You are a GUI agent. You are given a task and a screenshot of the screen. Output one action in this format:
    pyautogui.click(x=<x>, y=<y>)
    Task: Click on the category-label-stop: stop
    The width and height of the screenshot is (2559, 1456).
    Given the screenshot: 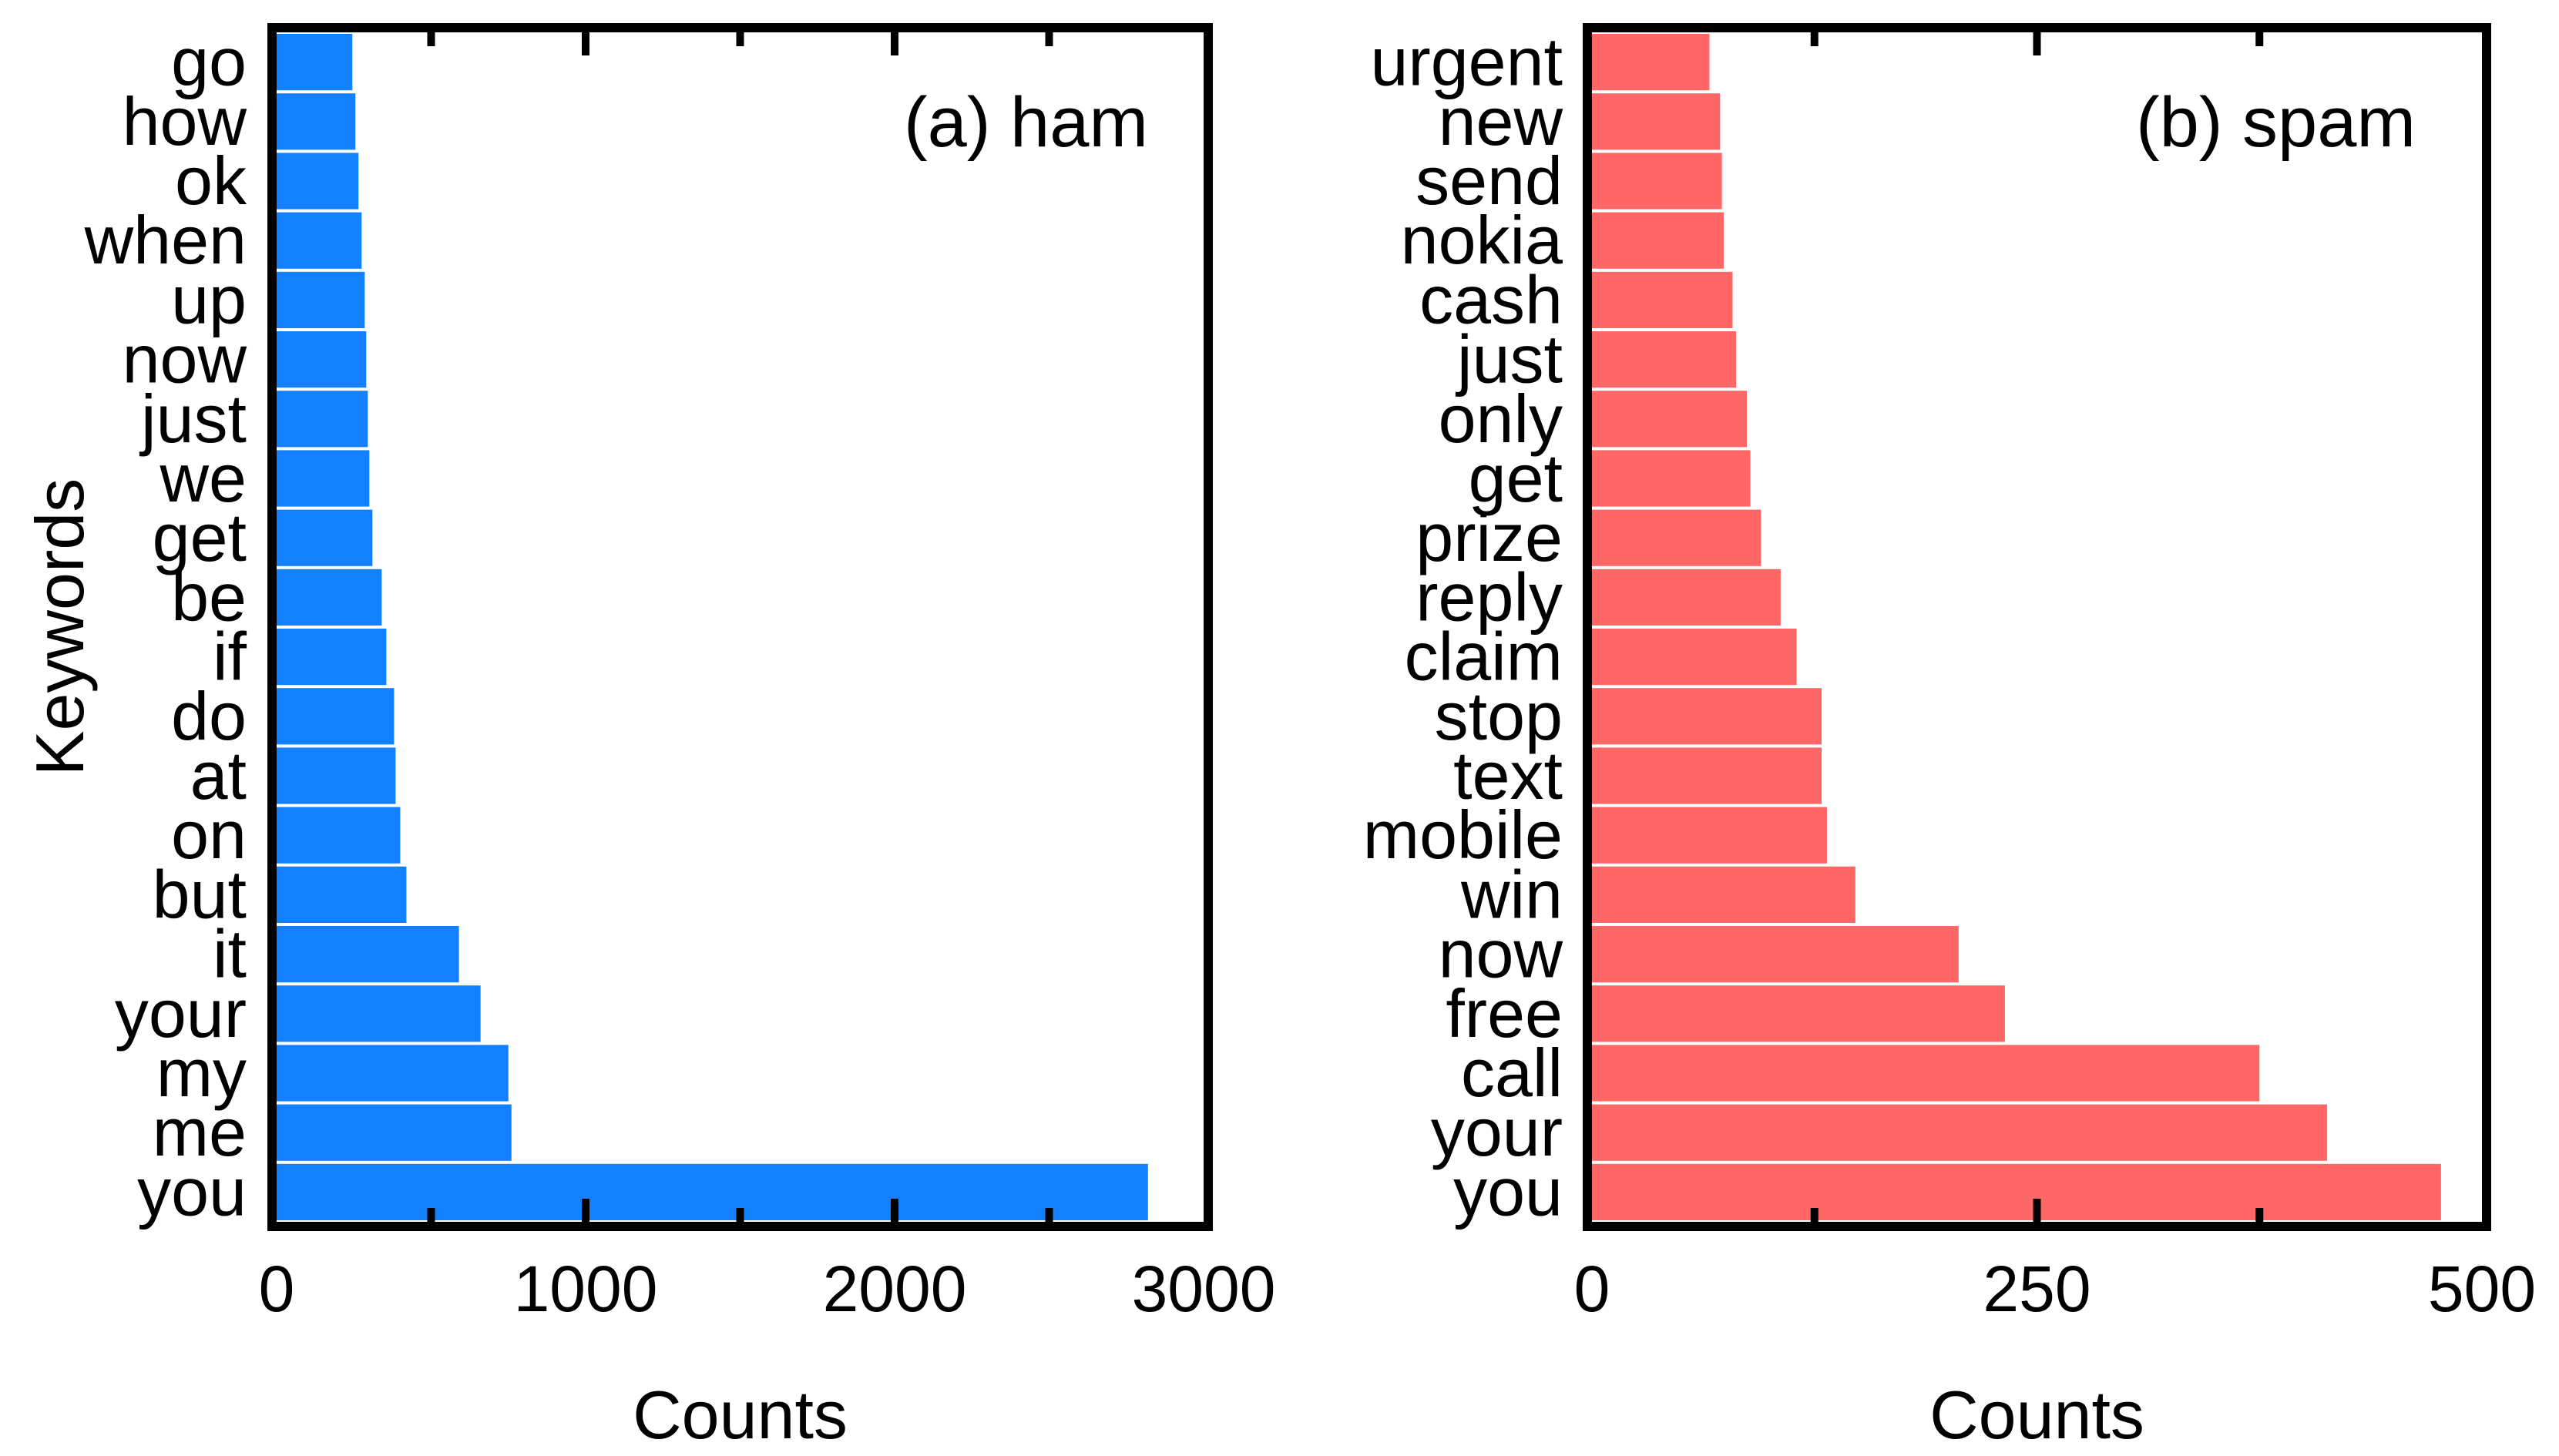 What is the action you would take?
    pyautogui.click(x=1499, y=716)
    